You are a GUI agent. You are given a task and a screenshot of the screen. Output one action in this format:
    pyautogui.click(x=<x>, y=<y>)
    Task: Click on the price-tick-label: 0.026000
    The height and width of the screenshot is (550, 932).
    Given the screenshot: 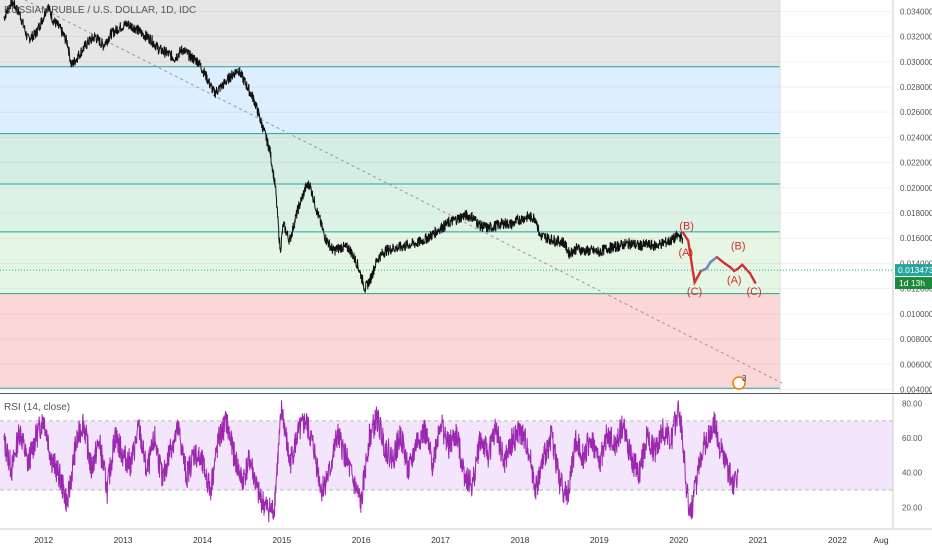 What is the action you would take?
    pyautogui.click(x=916, y=112)
    